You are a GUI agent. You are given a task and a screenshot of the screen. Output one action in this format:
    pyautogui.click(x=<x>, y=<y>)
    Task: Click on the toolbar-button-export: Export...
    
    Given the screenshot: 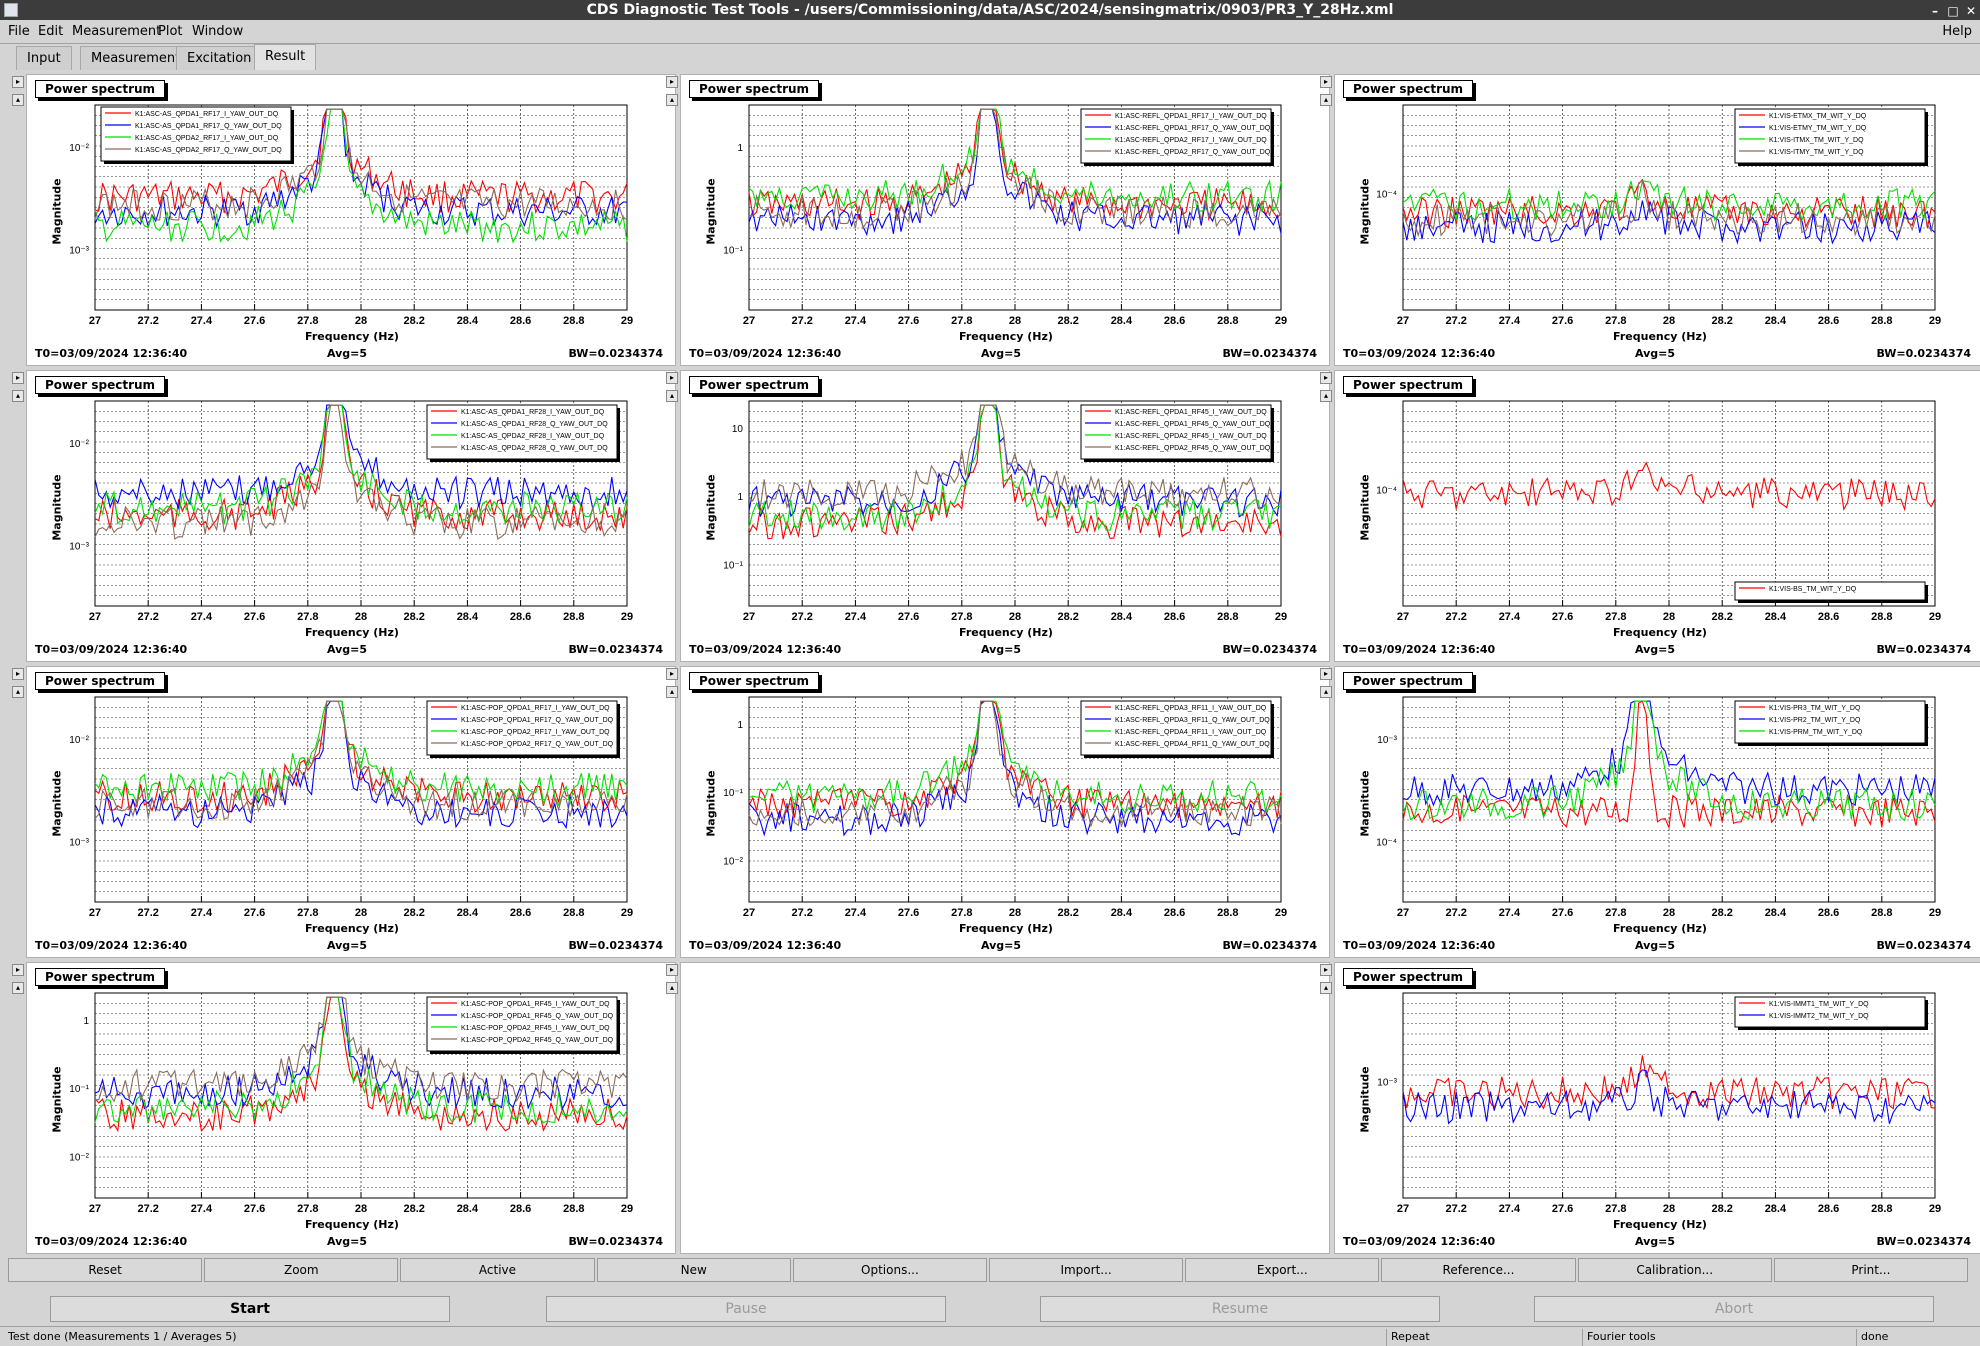 What is the action you would take?
    pyautogui.click(x=1282, y=1270)
    